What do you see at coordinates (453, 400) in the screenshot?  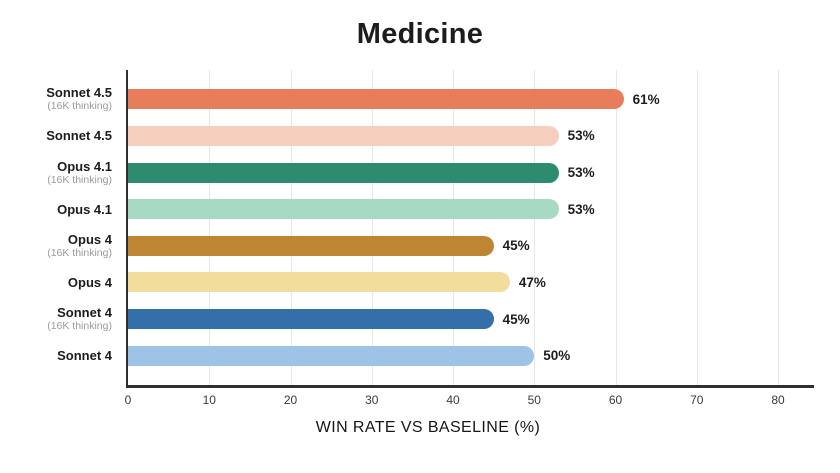 I see `x-tick-label: 40` at bounding box center [453, 400].